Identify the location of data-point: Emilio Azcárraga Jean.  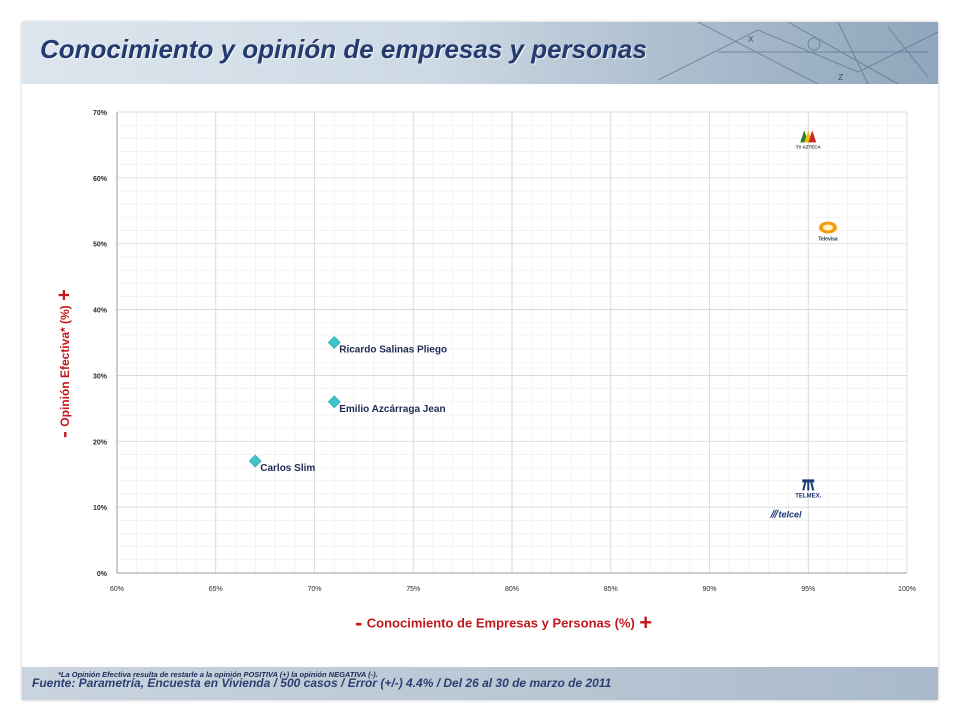
(386, 405).